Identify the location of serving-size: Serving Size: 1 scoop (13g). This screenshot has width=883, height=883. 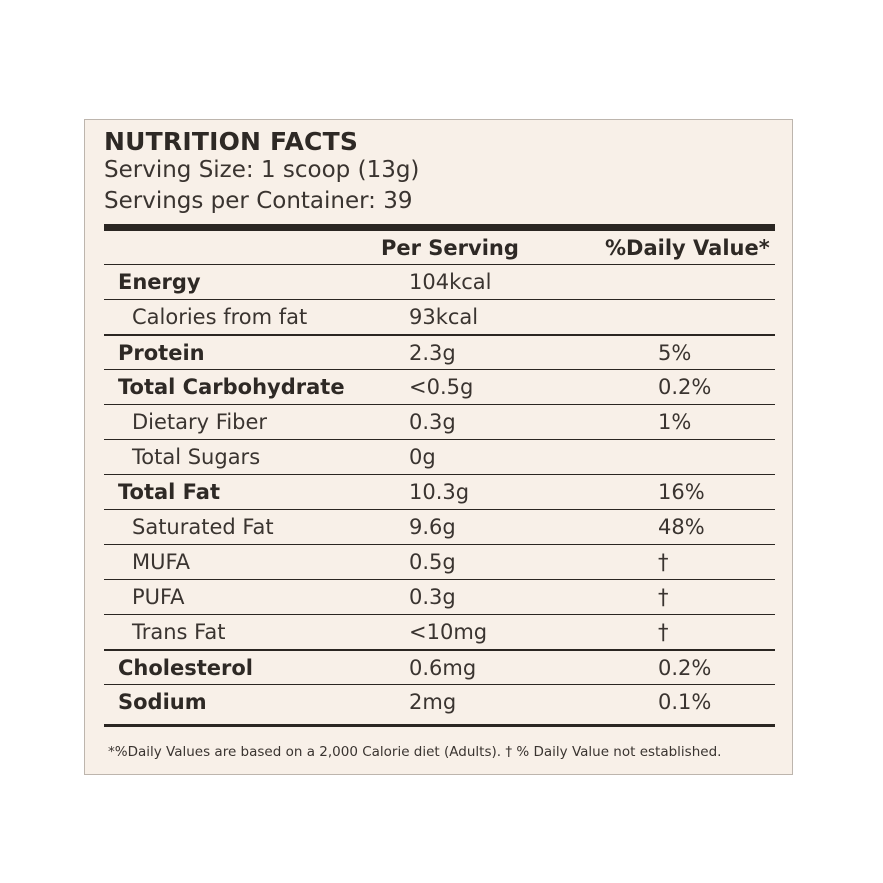
(262, 170).